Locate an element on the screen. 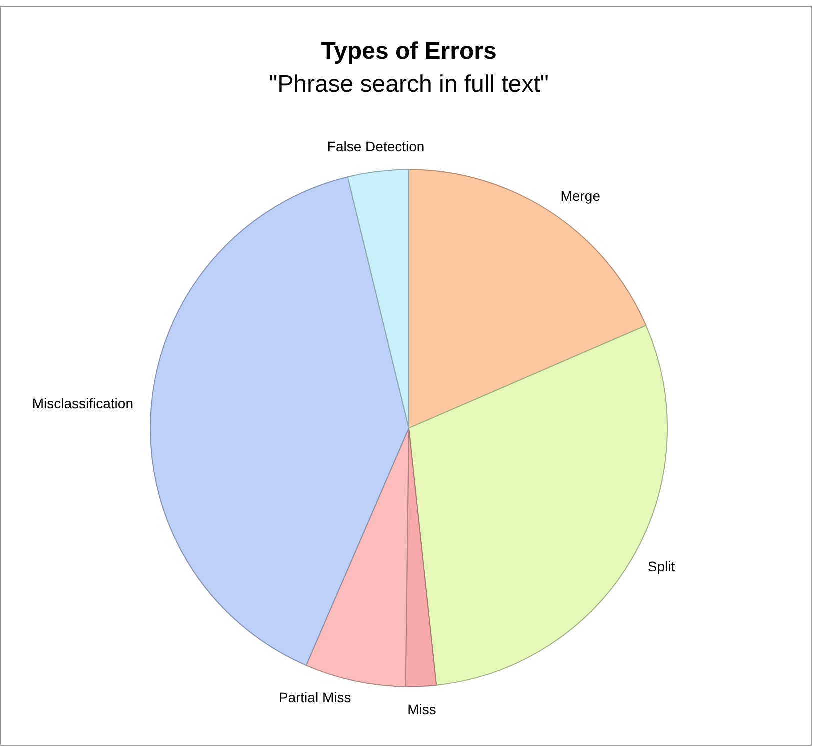  slice-label: Merge is located at coordinates (580, 196).